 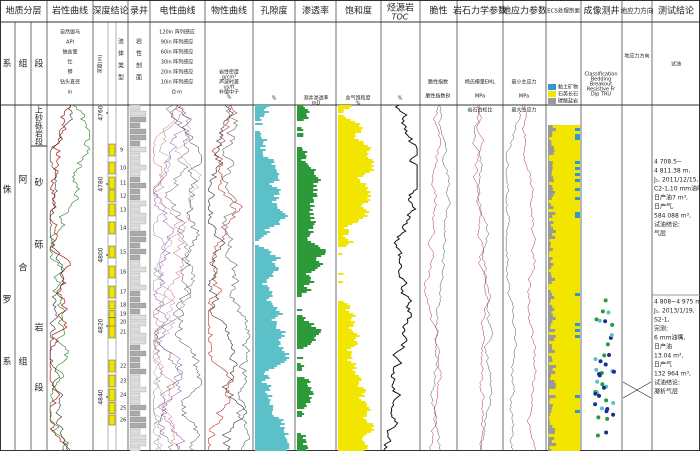 I want to click on column-title: 地应力参数, so click(x=524, y=11).